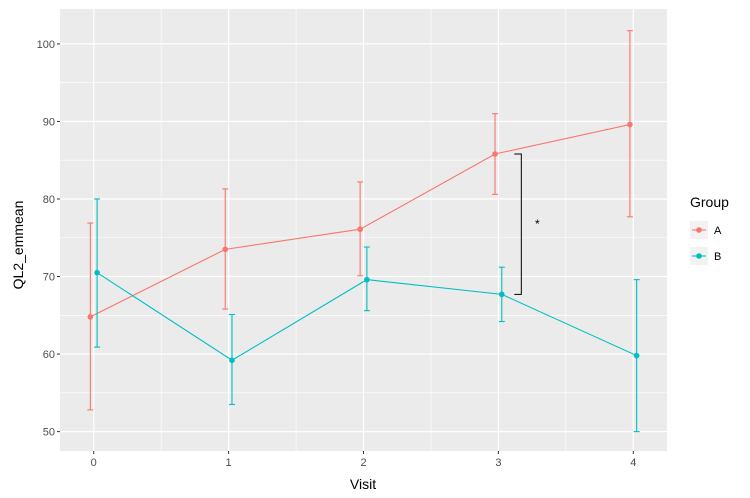 Image resolution: width=750 pixels, height=498 pixels. I want to click on legend-label: B, so click(717, 257).